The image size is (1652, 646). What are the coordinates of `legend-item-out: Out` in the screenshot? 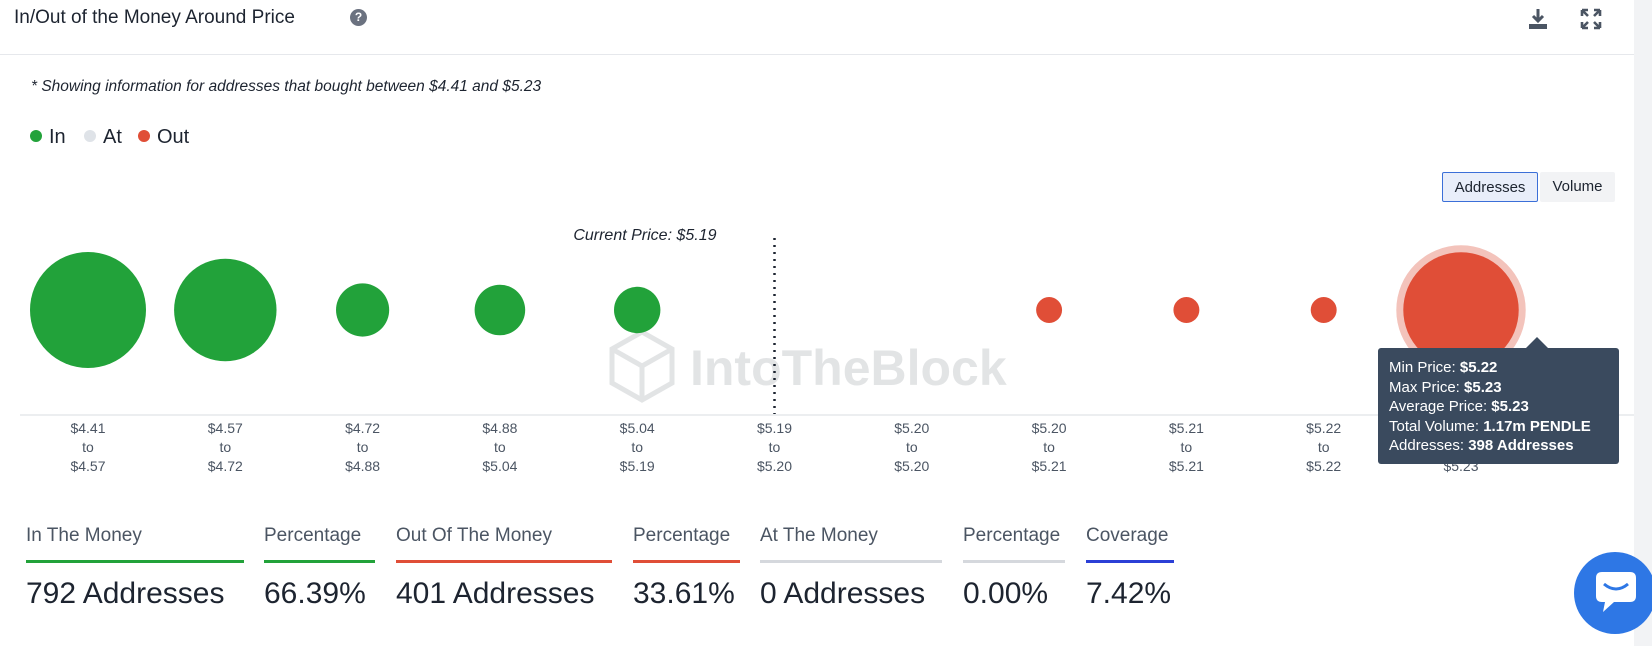 It's located at (163, 137).